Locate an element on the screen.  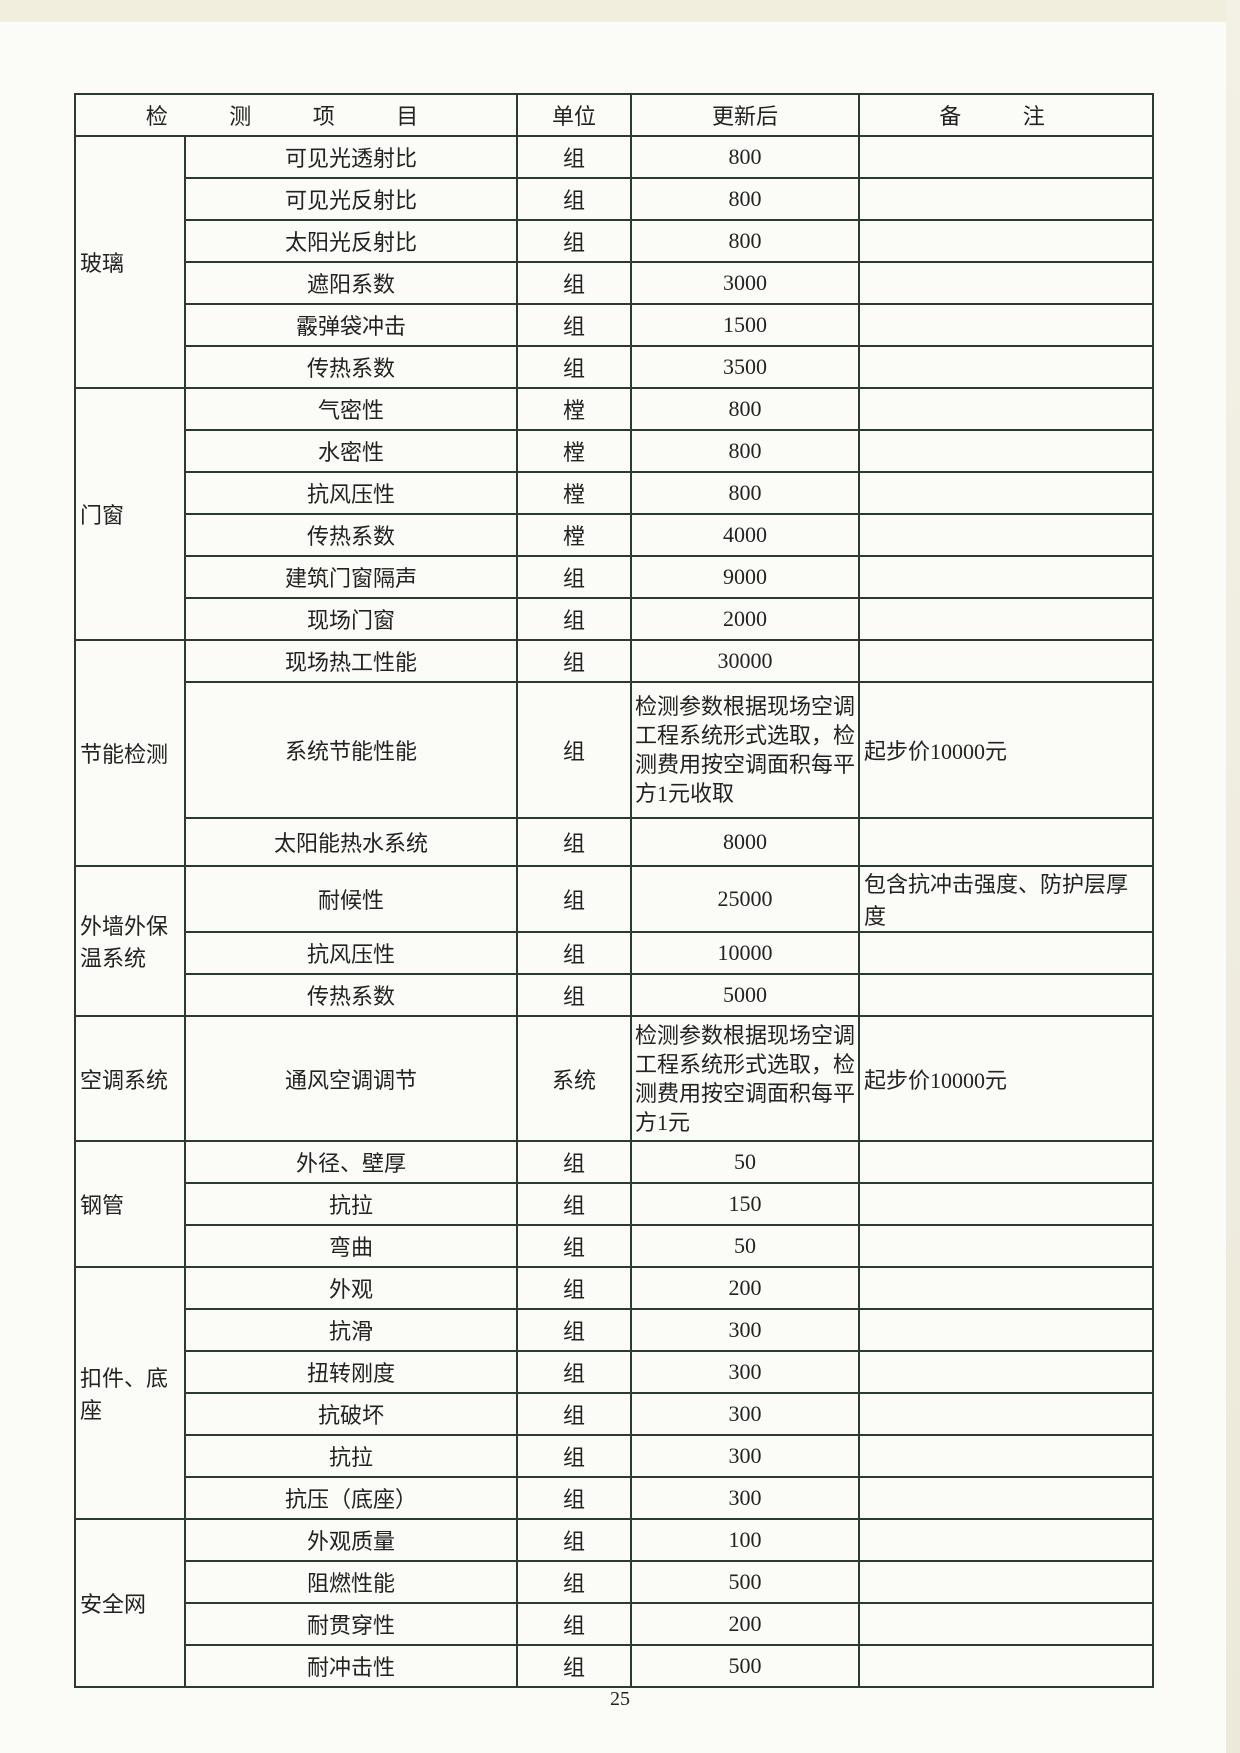
table-row: 霰弹袋冲击组 1500 is located at coordinates (615, 325).